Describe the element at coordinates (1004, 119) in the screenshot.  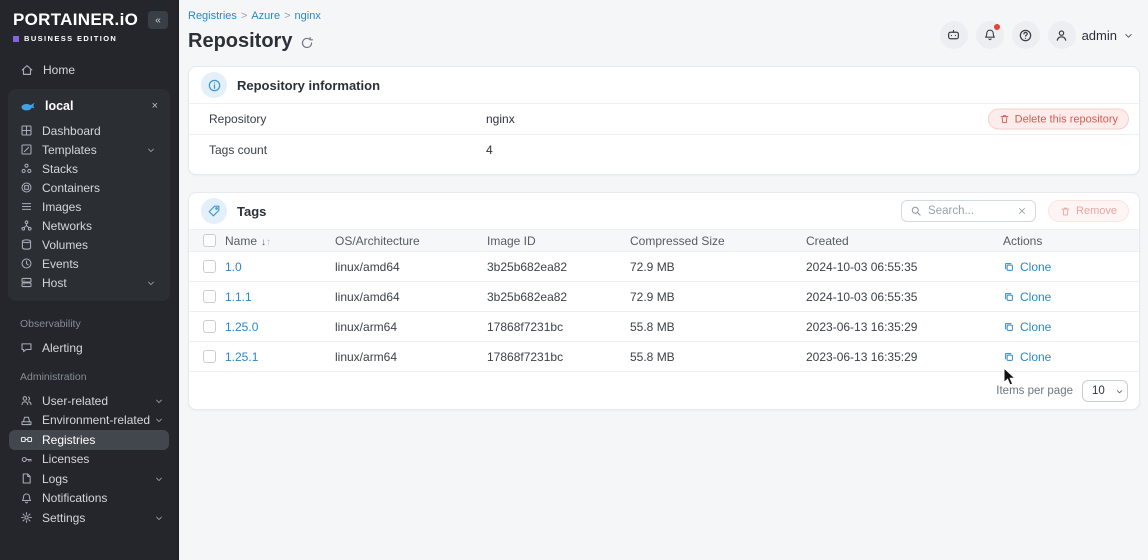
I see `trash-icon` at that location.